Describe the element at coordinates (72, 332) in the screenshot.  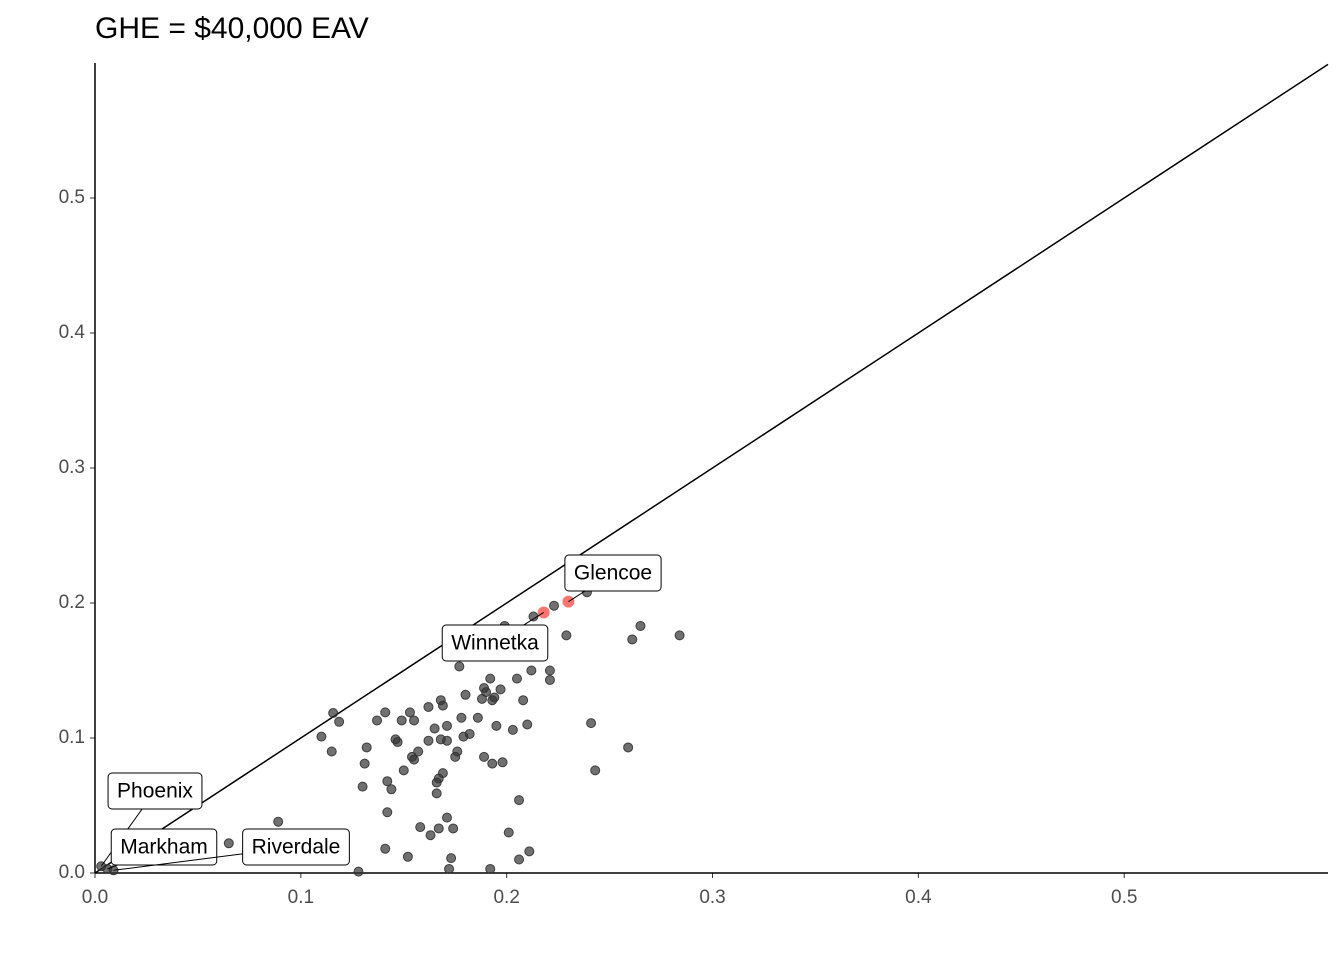
I see `y-tick-label: 0.4` at that location.